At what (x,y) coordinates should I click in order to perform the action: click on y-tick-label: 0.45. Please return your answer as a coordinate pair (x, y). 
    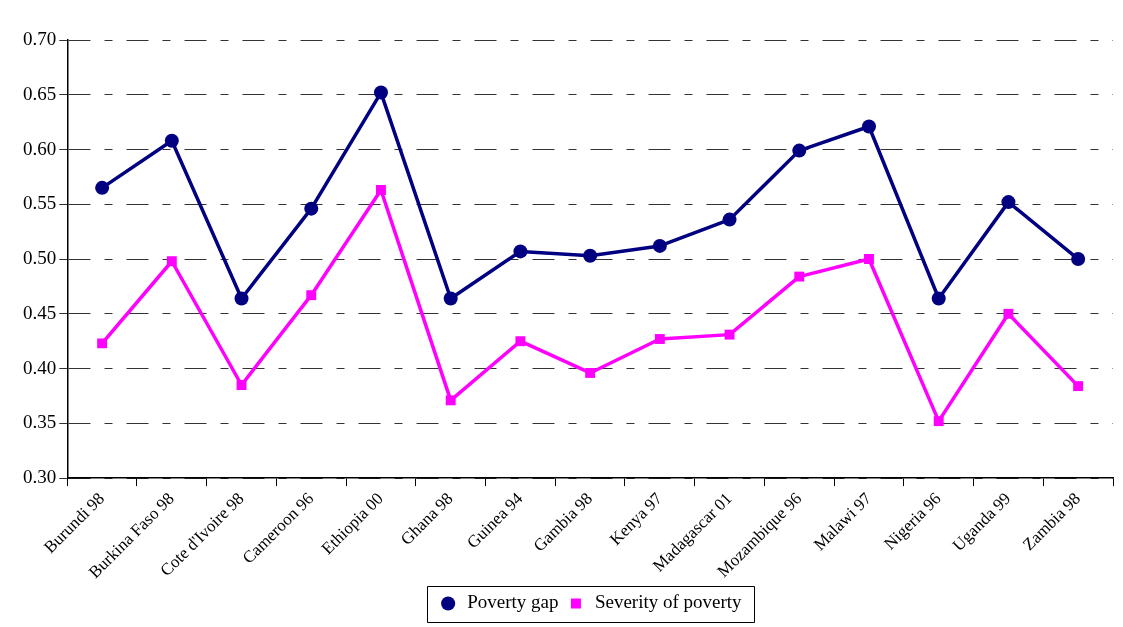
    Looking at the image, I should click on (40, 312).